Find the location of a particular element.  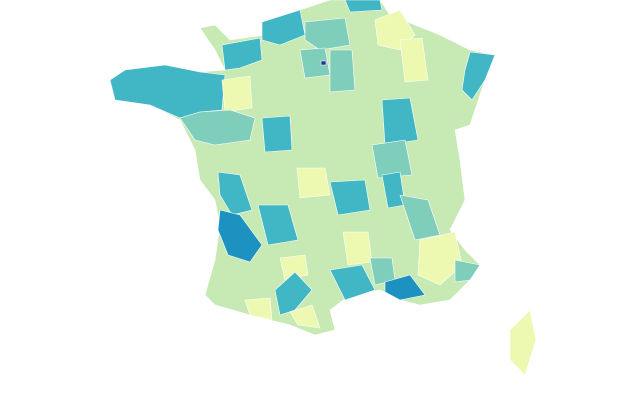

lot is located at coordinates (294, 267).